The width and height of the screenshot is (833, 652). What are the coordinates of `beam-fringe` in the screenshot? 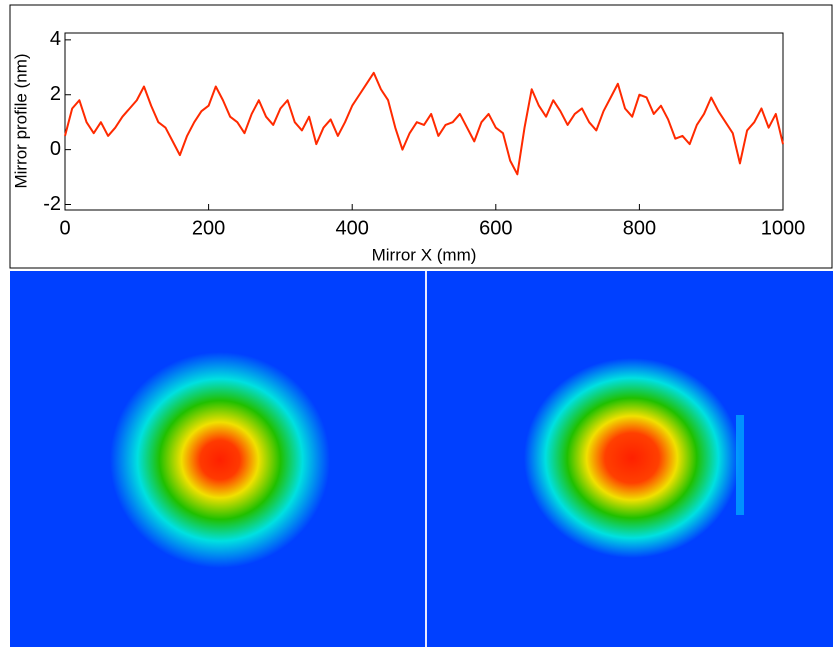 It's located at (740, 465).